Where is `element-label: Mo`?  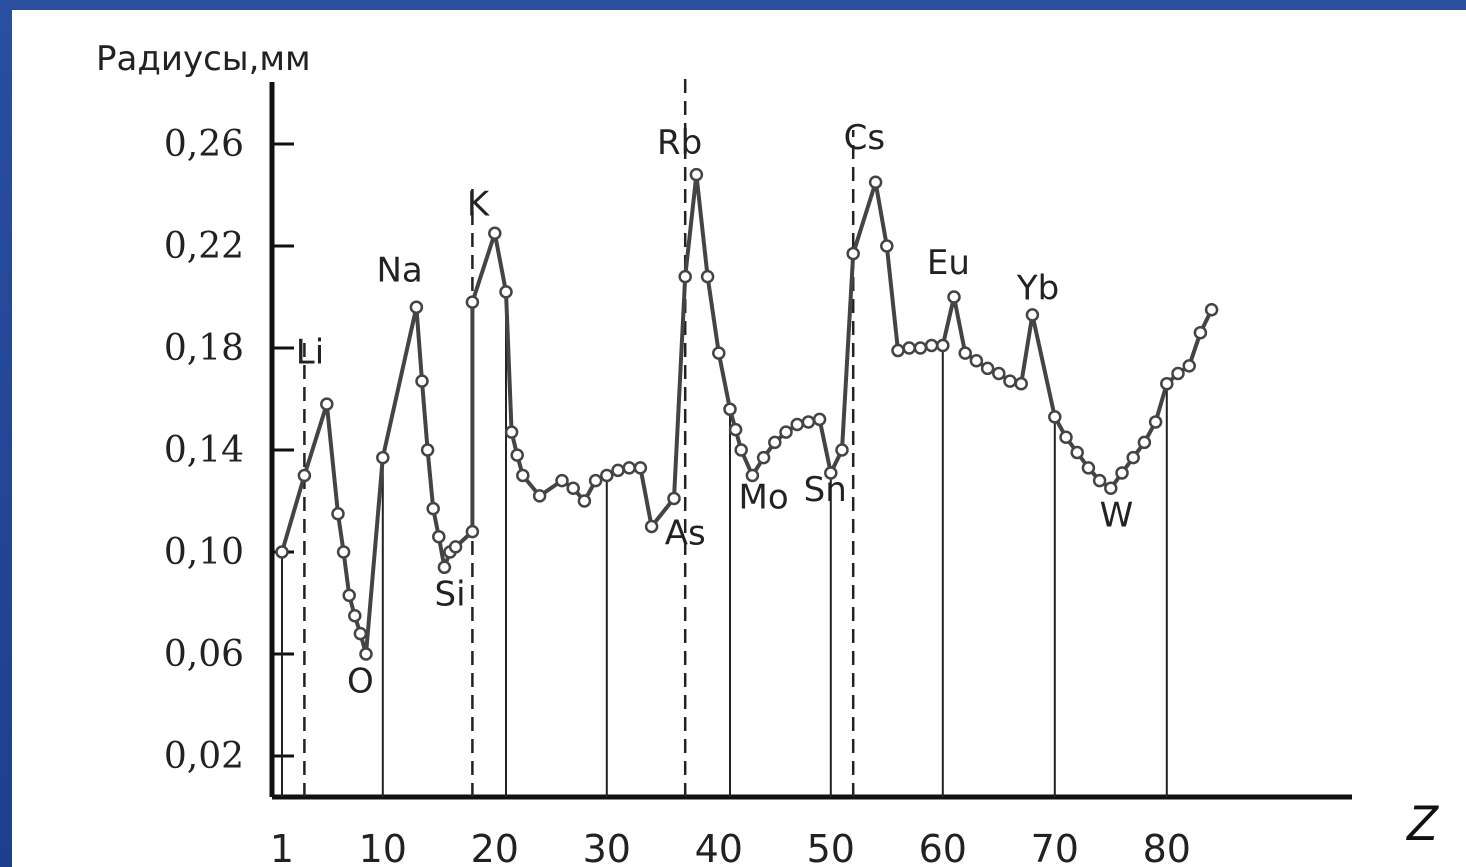
element-label: Mo is located at coordinates (764, 498).